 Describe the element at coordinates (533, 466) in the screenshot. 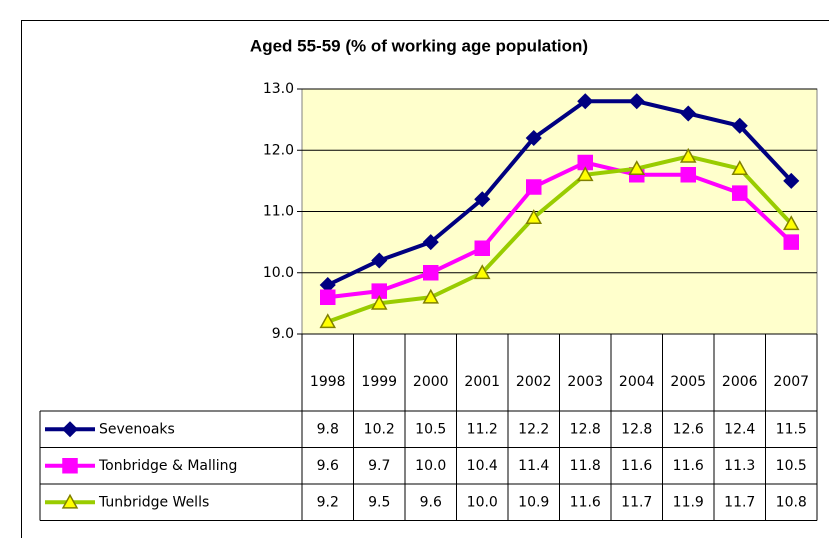

I see `table-value: 11.4` at that location.